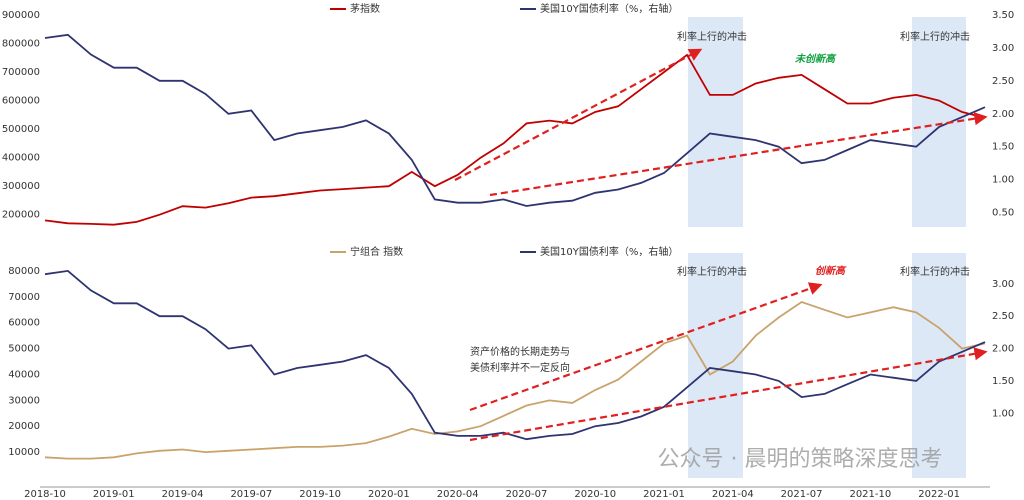  What do you see at coordinates (939, 494) in the screenshot?
I see `x-tick-label: 2022-01` at bounding box center [939, 494].